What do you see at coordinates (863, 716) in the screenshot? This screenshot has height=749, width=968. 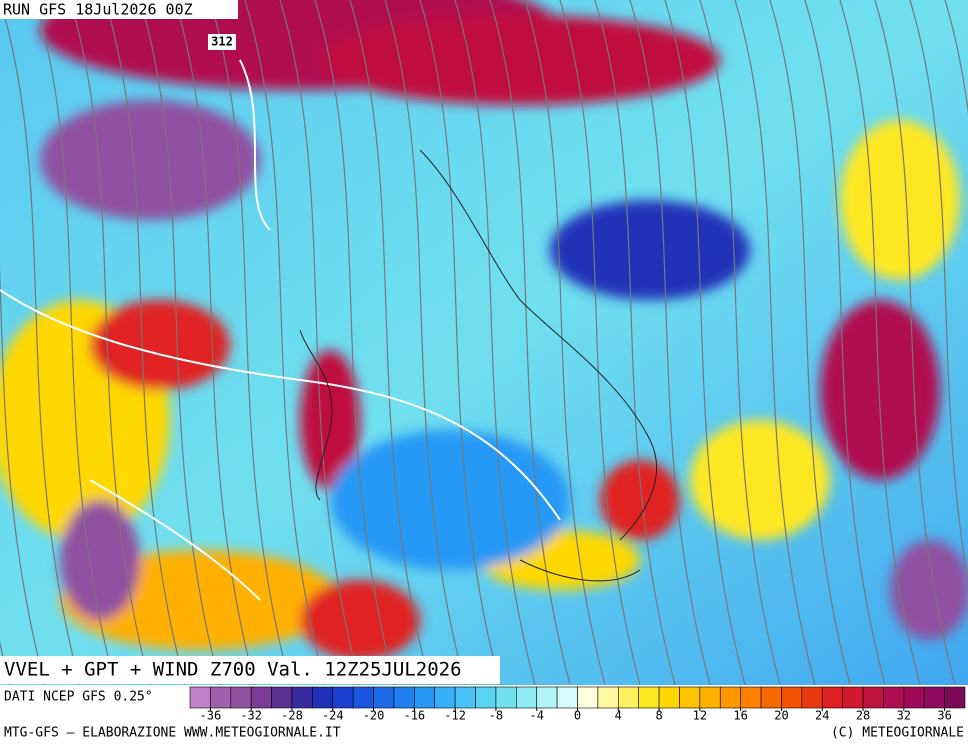 I see `colorbar-tick-label: 28` at bounding box center [863, 716].